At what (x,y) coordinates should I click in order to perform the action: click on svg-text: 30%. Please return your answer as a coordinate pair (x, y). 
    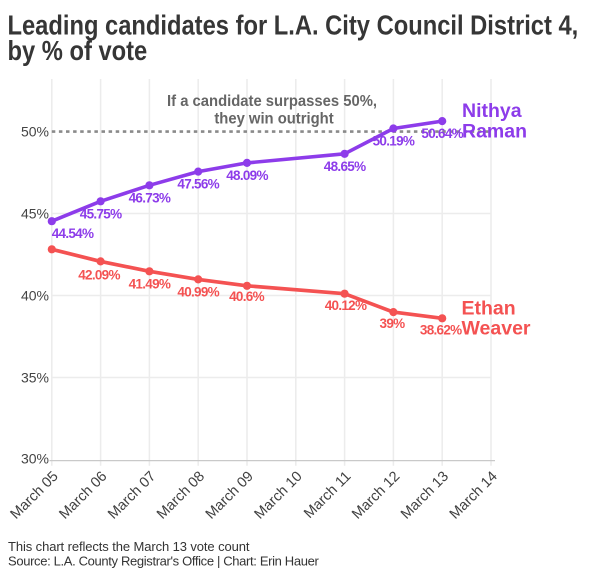
    Looking at the image, I should click on (35, 459).